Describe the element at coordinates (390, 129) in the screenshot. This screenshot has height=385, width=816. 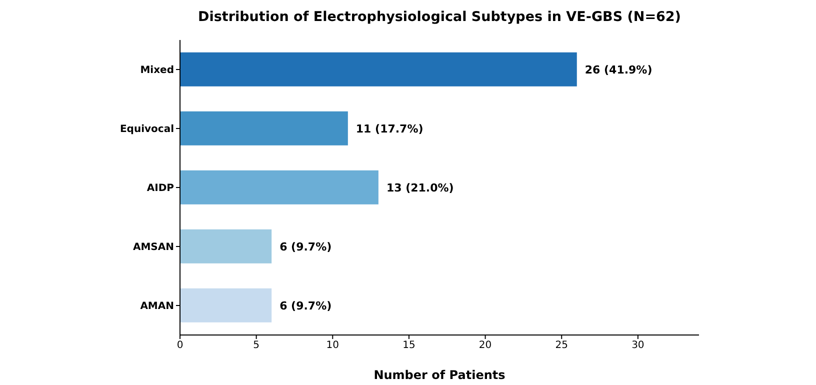
I see `data-label: 11 (17.7%)` at that location.